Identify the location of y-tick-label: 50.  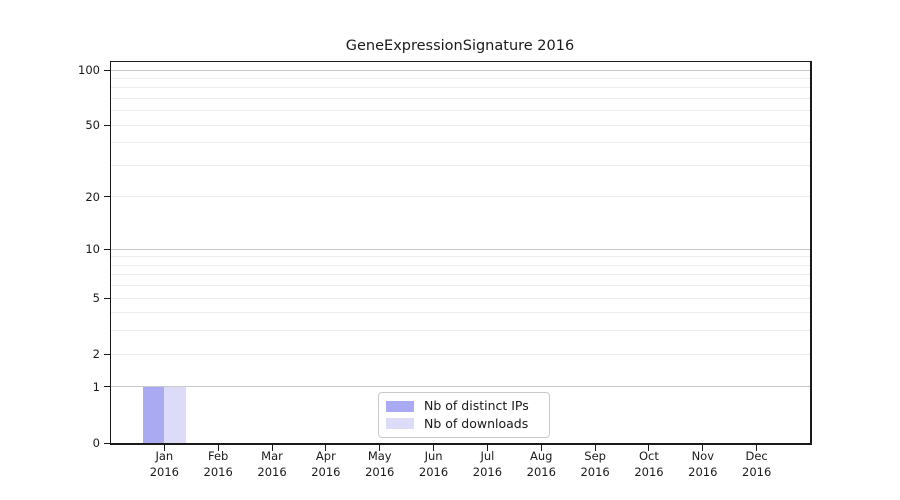
(92, 125).